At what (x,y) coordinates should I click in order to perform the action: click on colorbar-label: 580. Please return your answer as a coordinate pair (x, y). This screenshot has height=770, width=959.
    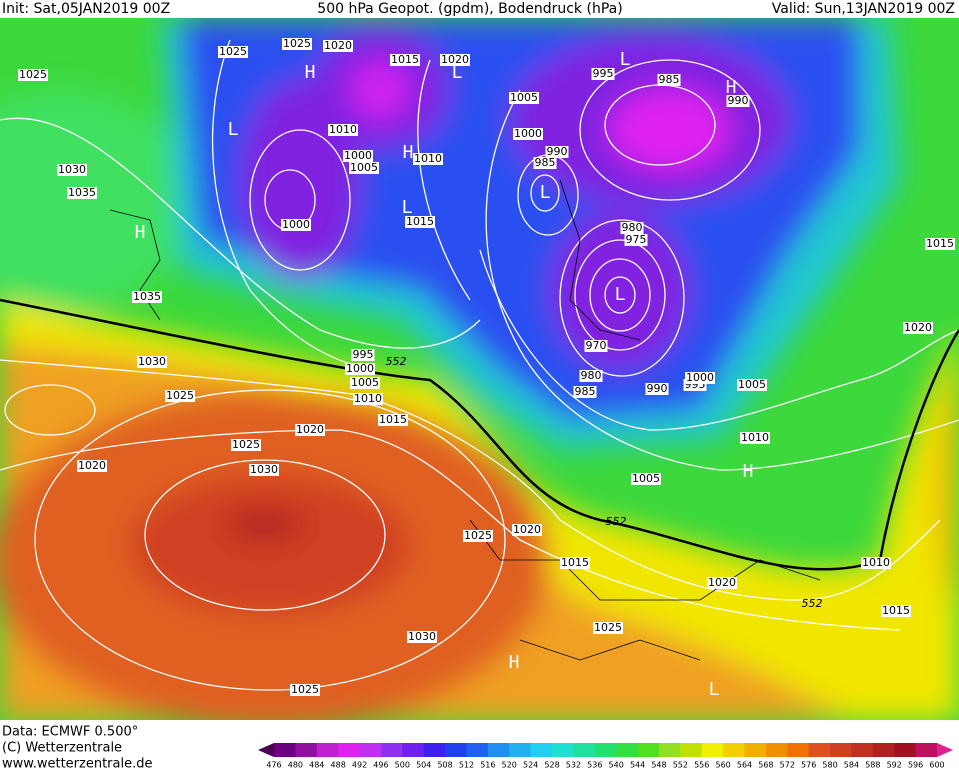
    Looking at the image, I should click on (829, 765).